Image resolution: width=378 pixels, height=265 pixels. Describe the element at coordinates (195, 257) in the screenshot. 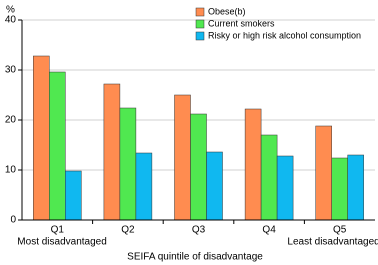

I see `x-axis-label: SEIFA quintile of disadvantage` at that location.